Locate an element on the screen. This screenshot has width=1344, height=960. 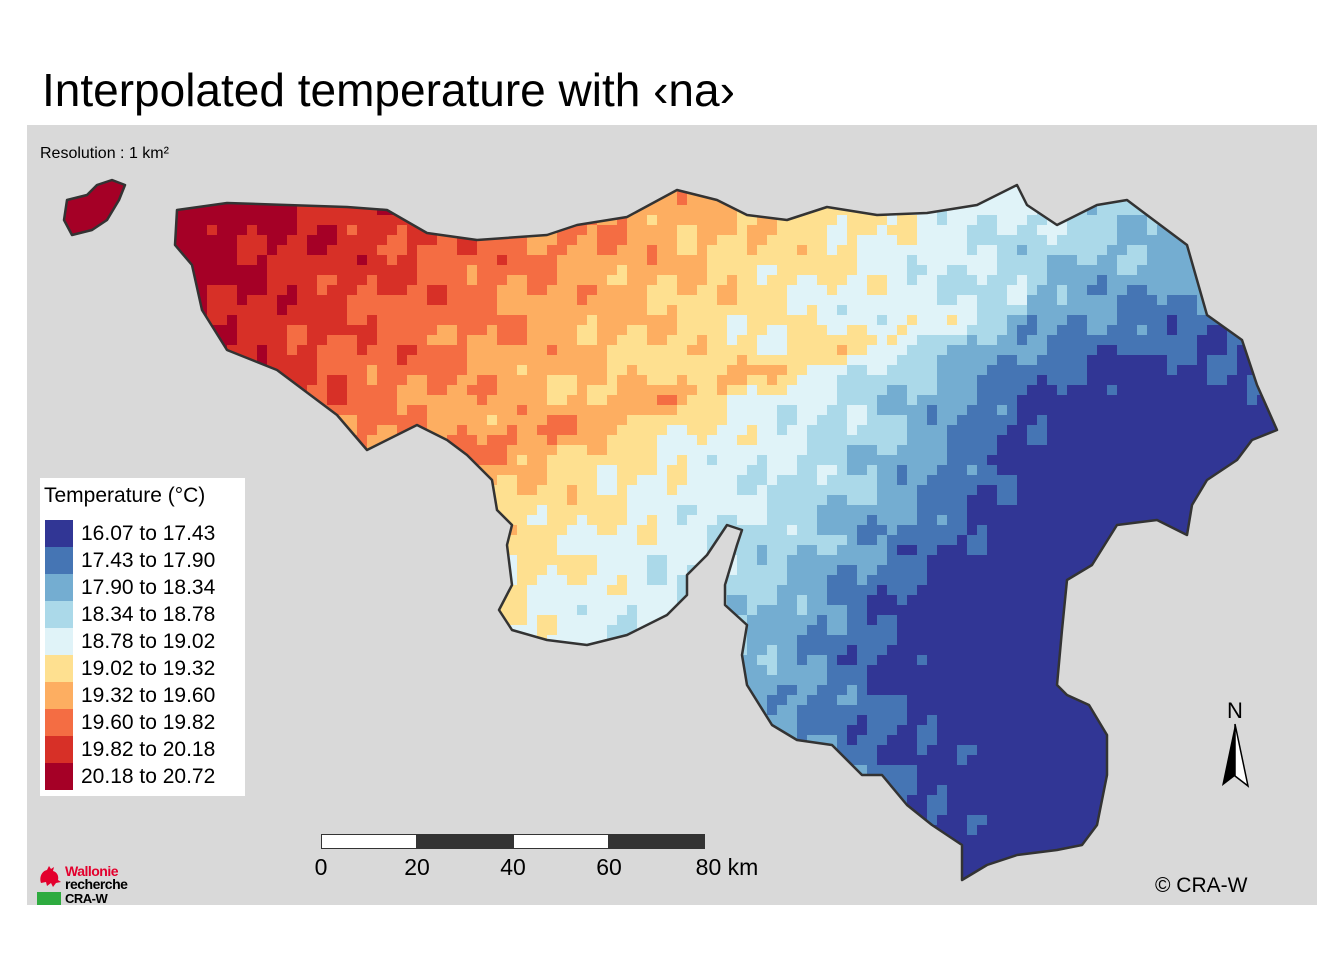
legend-item: 19.82 to 20.18 is located at coordinates (144, 749).